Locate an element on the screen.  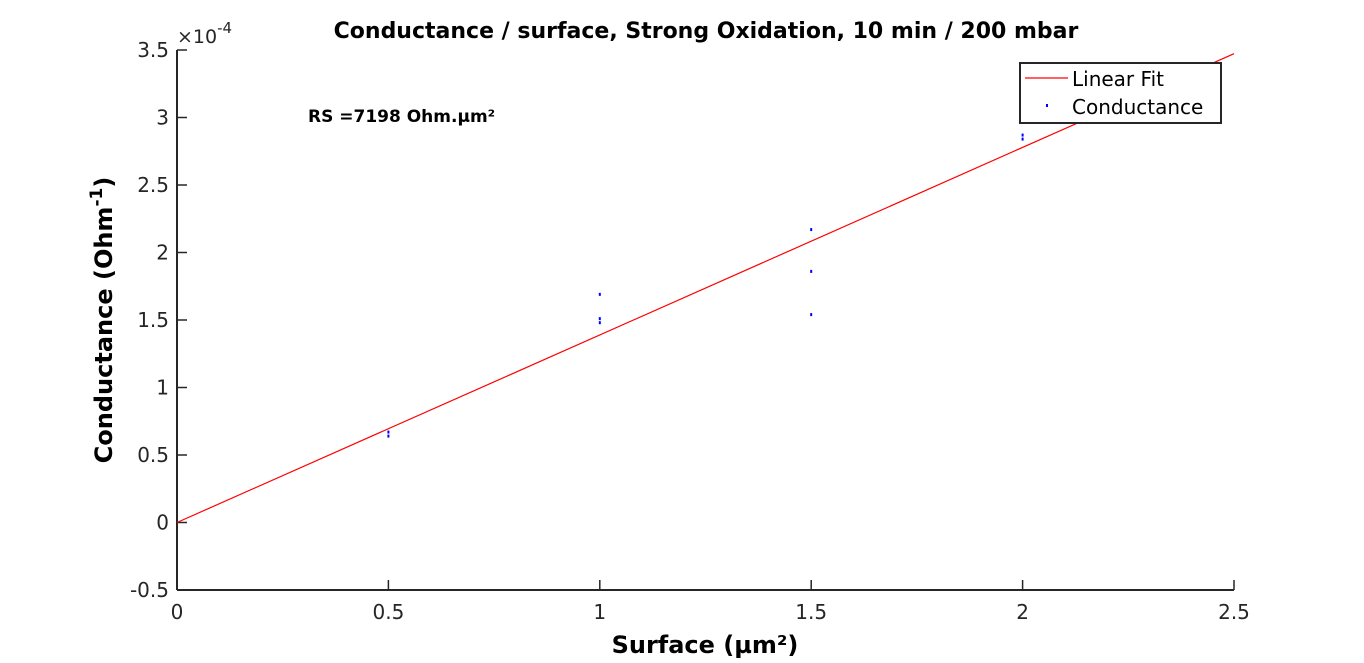
legend-linear-fit-label: Linear Fit is located at coordinates (1118, 79).